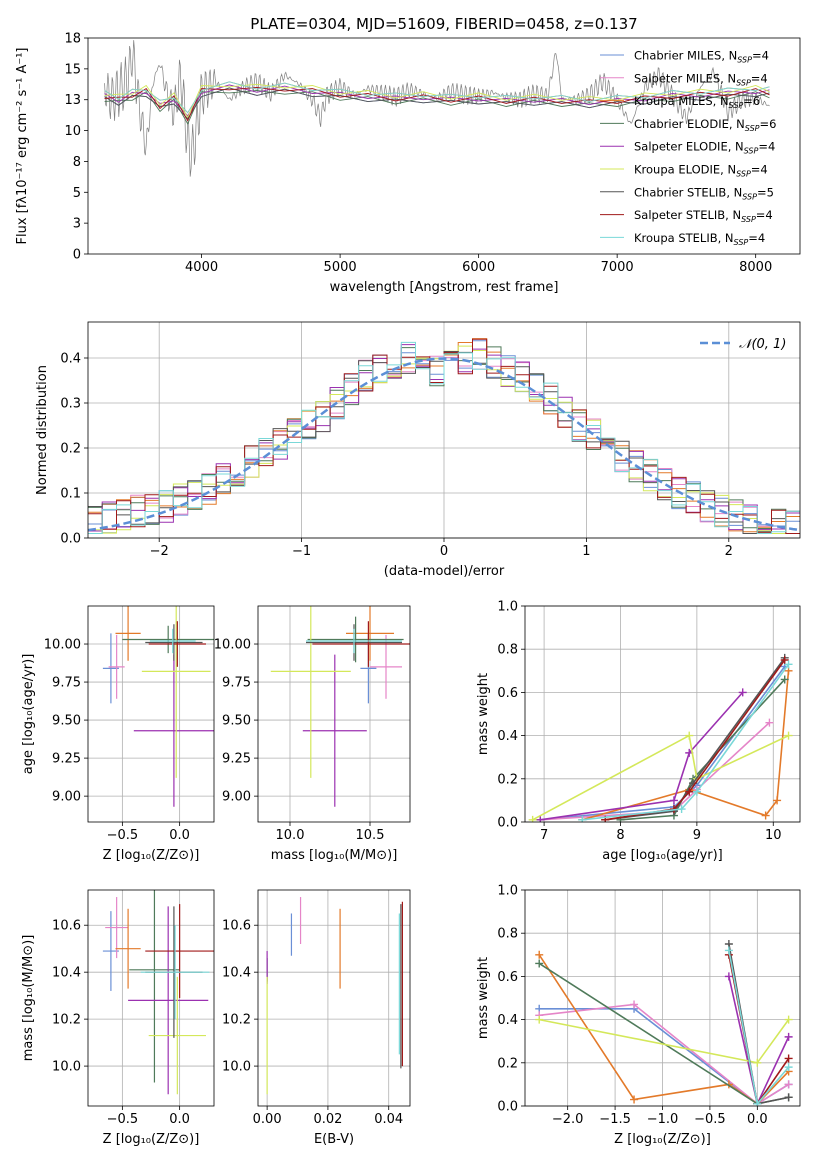  Describe the element at coordinates (77, 255) in the screenshot. I see `y-tick-label: 0` at that location.